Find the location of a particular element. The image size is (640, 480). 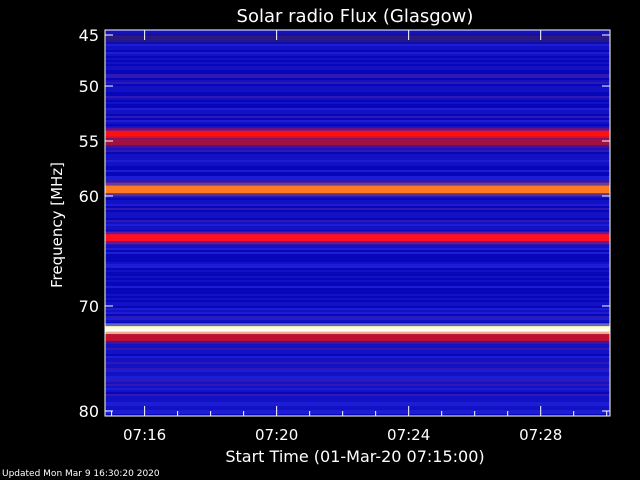

x-axis-label: Start Time (01-Mar-20 07:15:00) is located at coordinates (354, 456).